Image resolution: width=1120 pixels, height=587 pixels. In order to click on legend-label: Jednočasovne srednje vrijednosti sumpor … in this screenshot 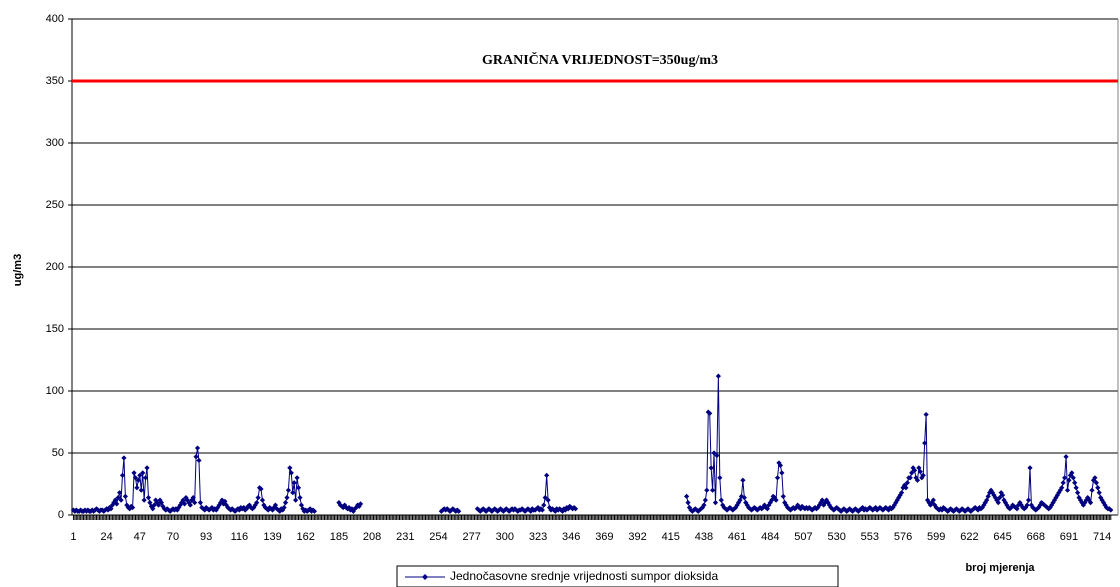, I will do `click(584, 576)`.